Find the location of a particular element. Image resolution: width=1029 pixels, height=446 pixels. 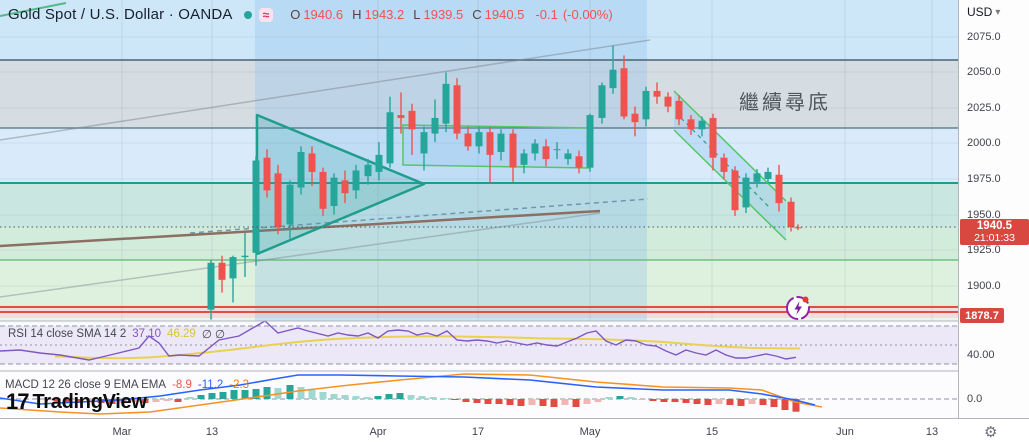

rsi-legend: RSI 14 close SMA 14 2 37.10 46.29 ∅ ∅ is located at coordinates (116, 334).